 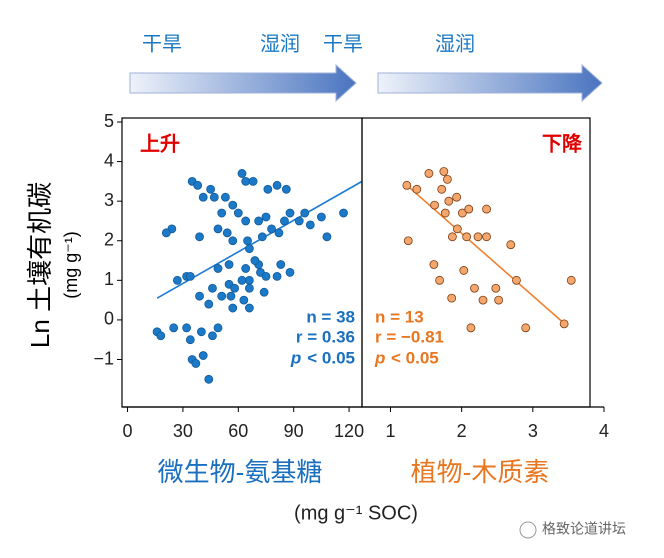 I want to click on y-tick-label: 5, so click(x=109, y=121).